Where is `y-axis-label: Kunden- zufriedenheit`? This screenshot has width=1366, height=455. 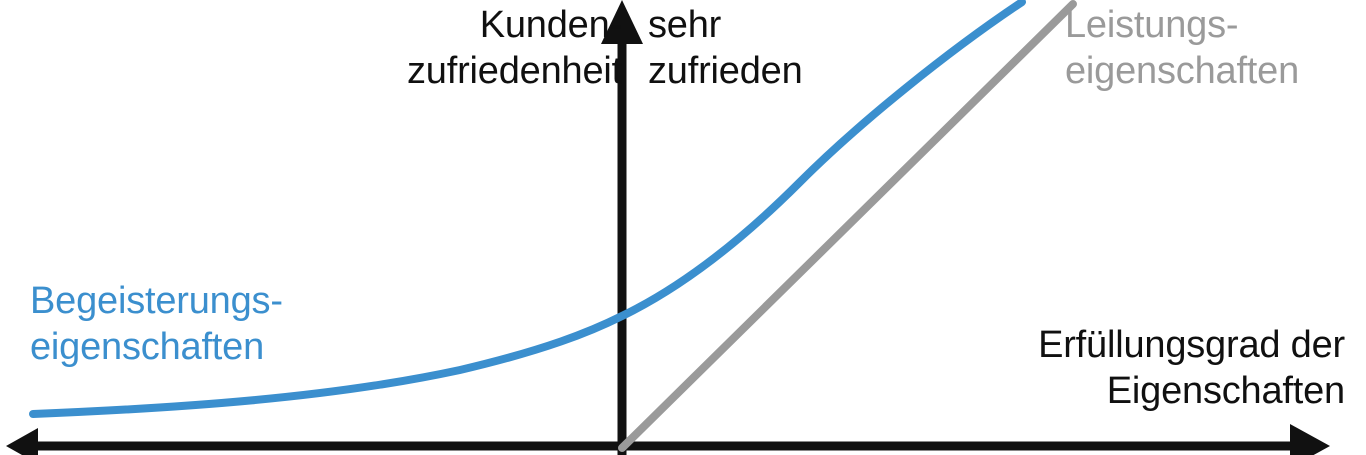 y-axis-label: Kunden- zufriedenheit is located at coordinates (514, 48).